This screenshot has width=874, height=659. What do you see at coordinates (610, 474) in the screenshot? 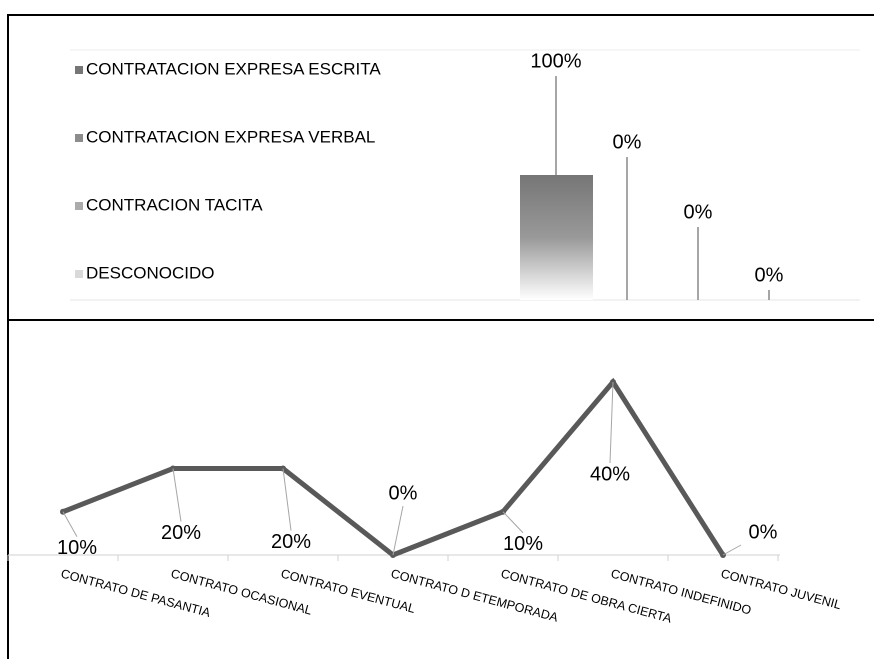
I see `data-label: 40%` at bounding box center [610, 474].